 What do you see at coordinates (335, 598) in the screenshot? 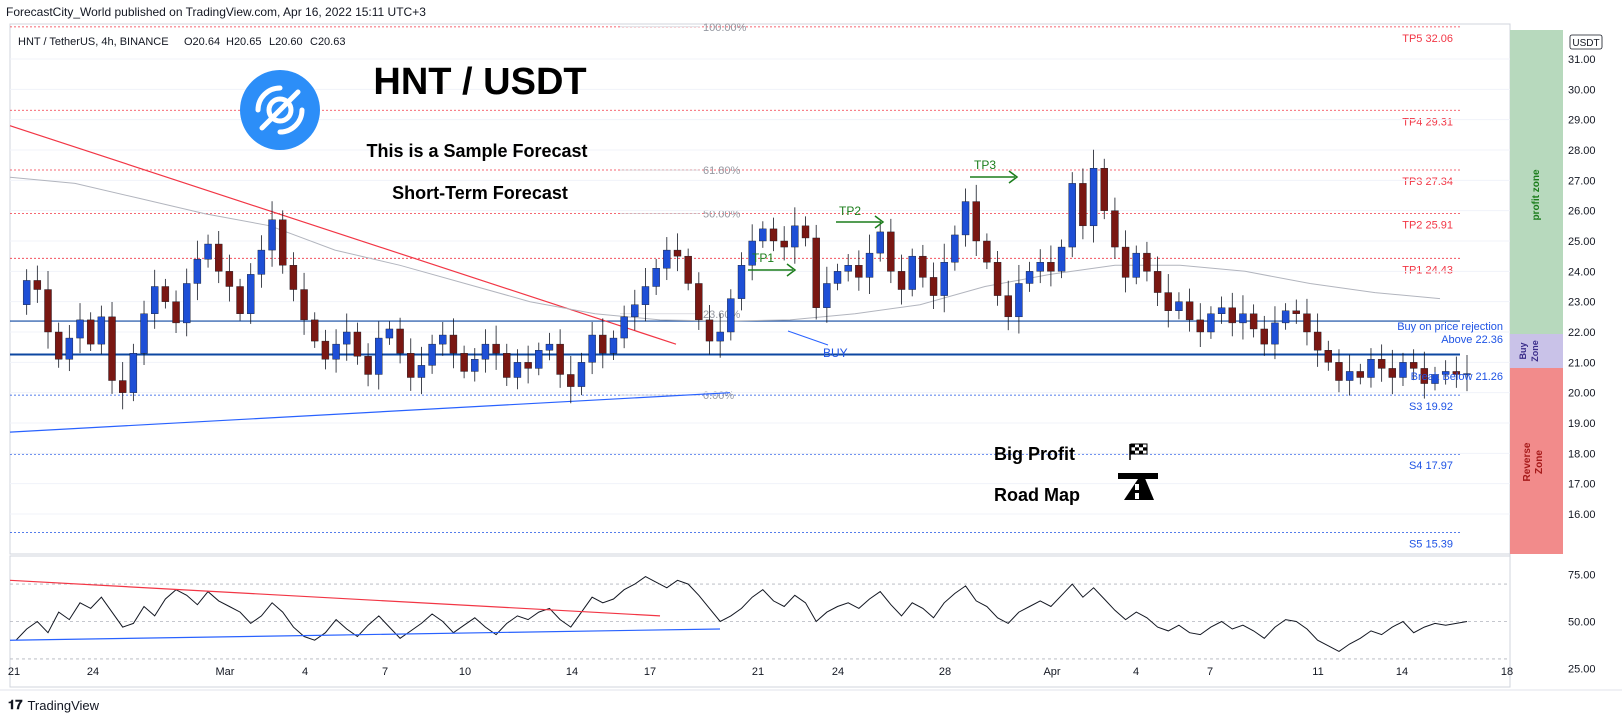
I see `rsi-resistance-trendline` at bounding box center [335, 598].